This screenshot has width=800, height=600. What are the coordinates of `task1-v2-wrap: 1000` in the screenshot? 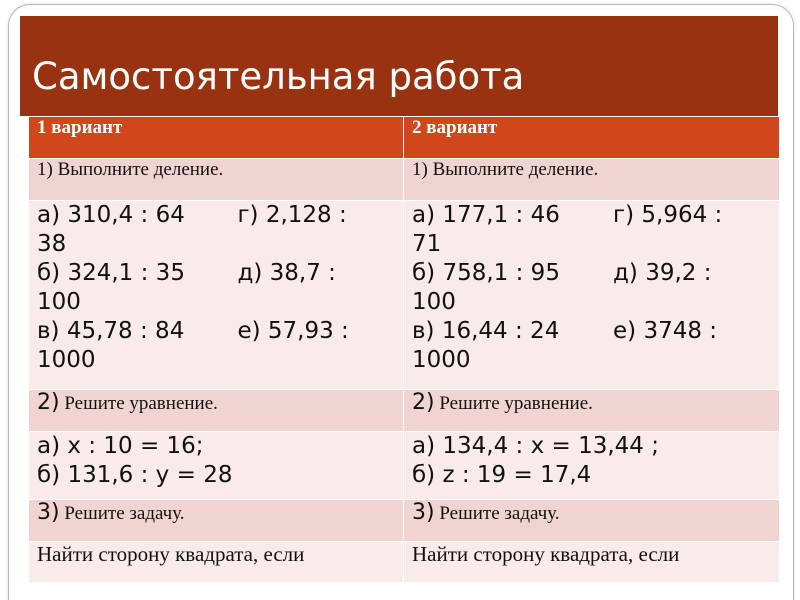 It's located at (441, 360).